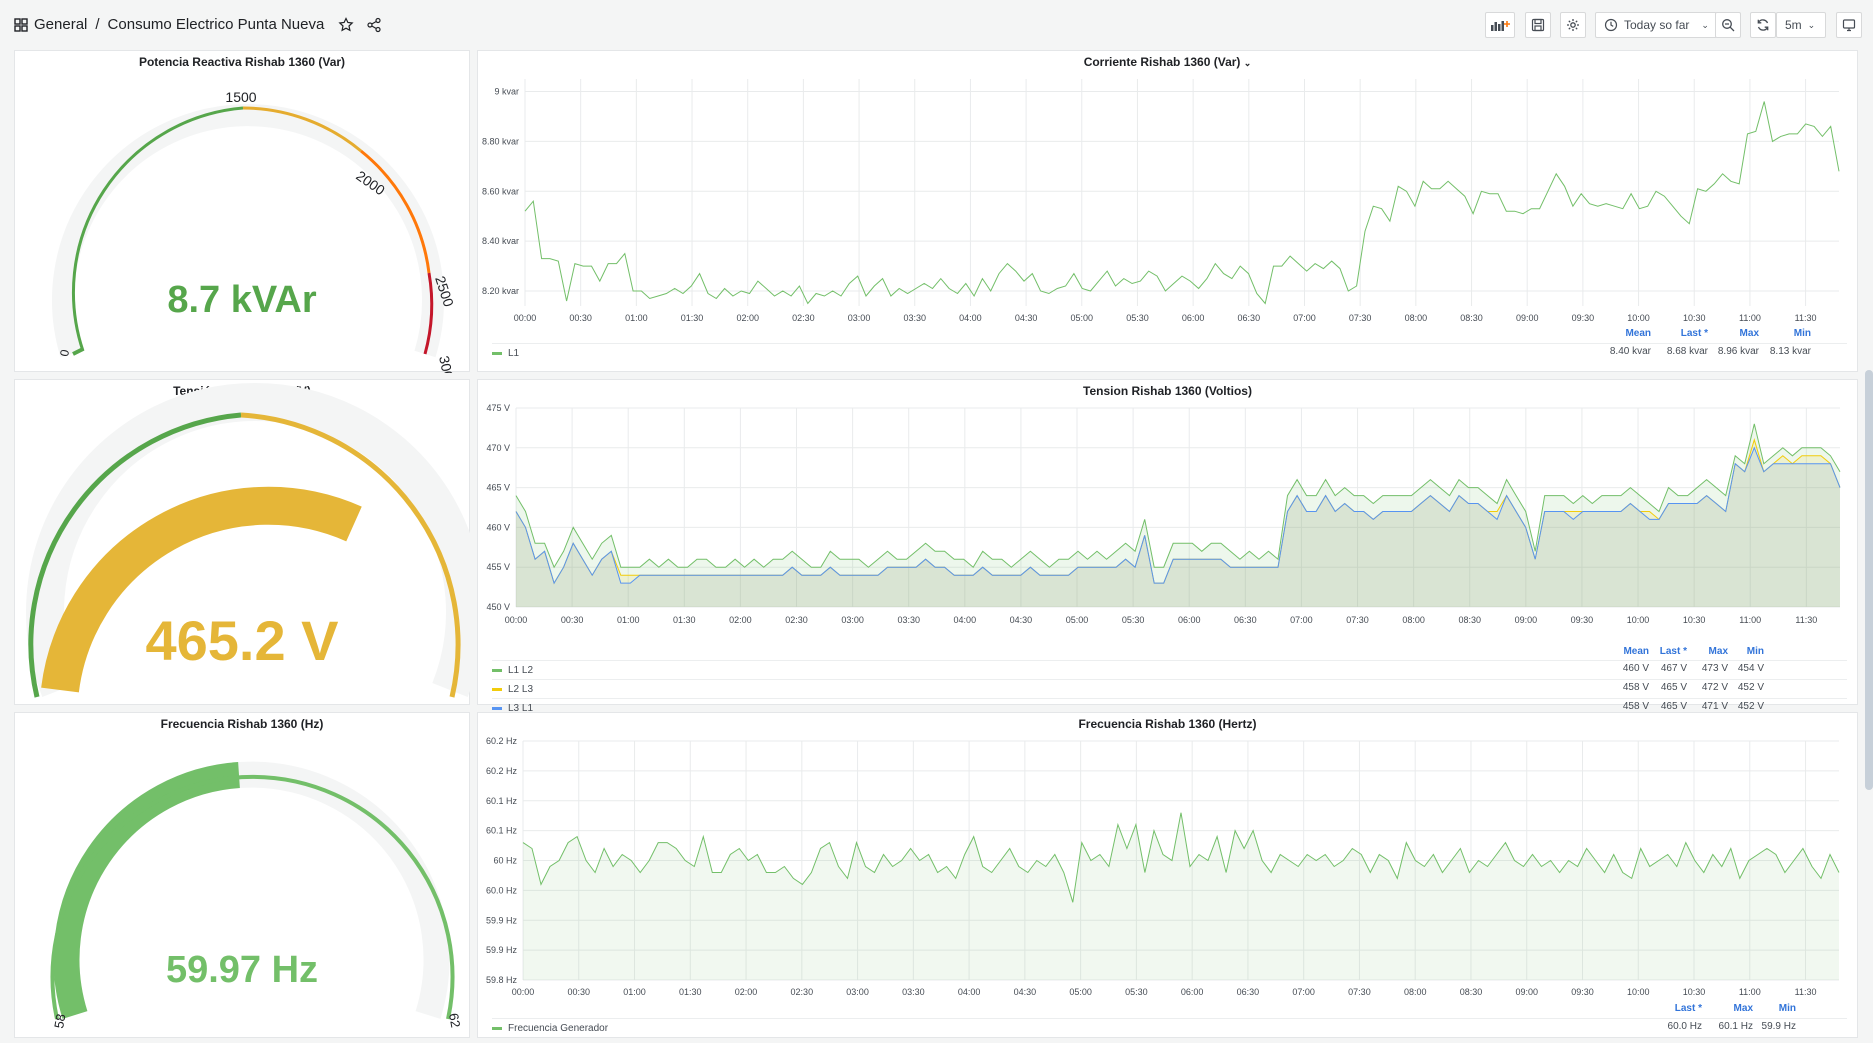  I want to click on x-tick-label: 10:30, so click(1694, 992).